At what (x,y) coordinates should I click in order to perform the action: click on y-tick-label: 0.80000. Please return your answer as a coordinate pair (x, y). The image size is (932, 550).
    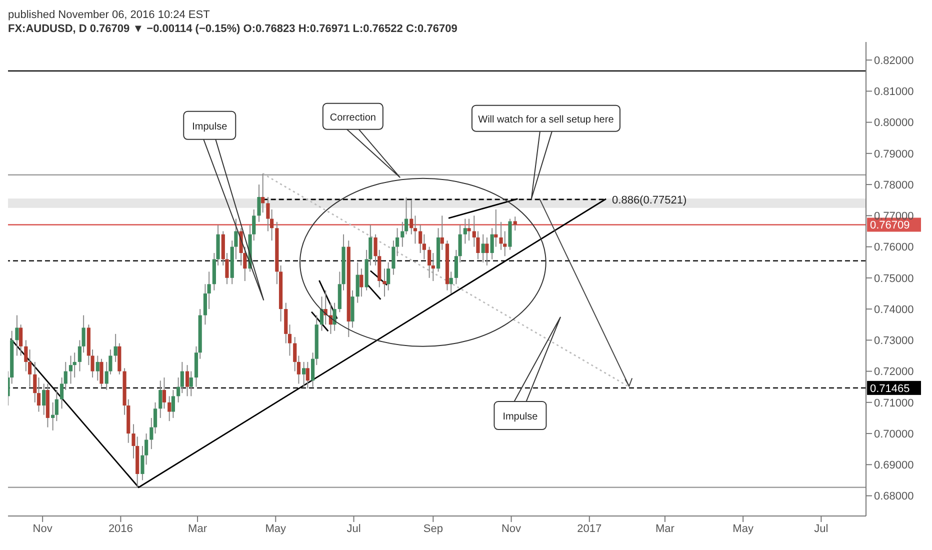
    Looking at the image, I should click on (894, 123).